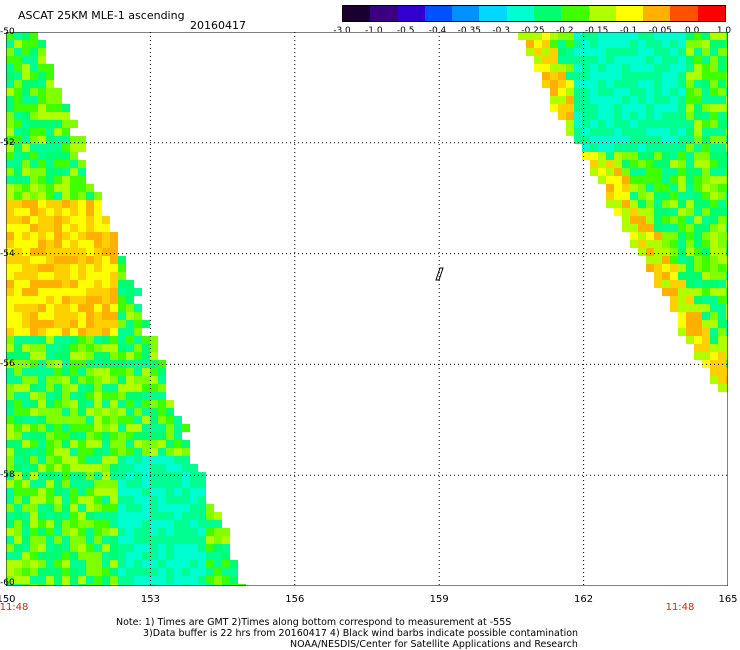  Describe the element at coordinates (405, 31) in the screenshot. I see `color-scale-label: -0.5` at that location.